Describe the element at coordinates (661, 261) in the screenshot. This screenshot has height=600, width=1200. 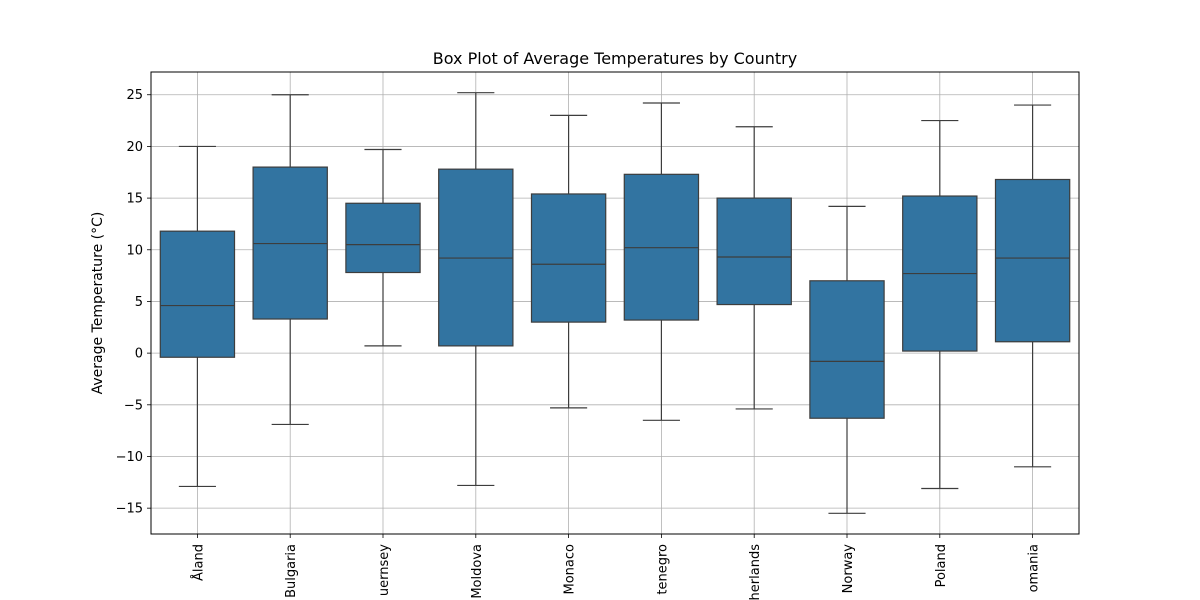
I see `box-montenegro` at that location.